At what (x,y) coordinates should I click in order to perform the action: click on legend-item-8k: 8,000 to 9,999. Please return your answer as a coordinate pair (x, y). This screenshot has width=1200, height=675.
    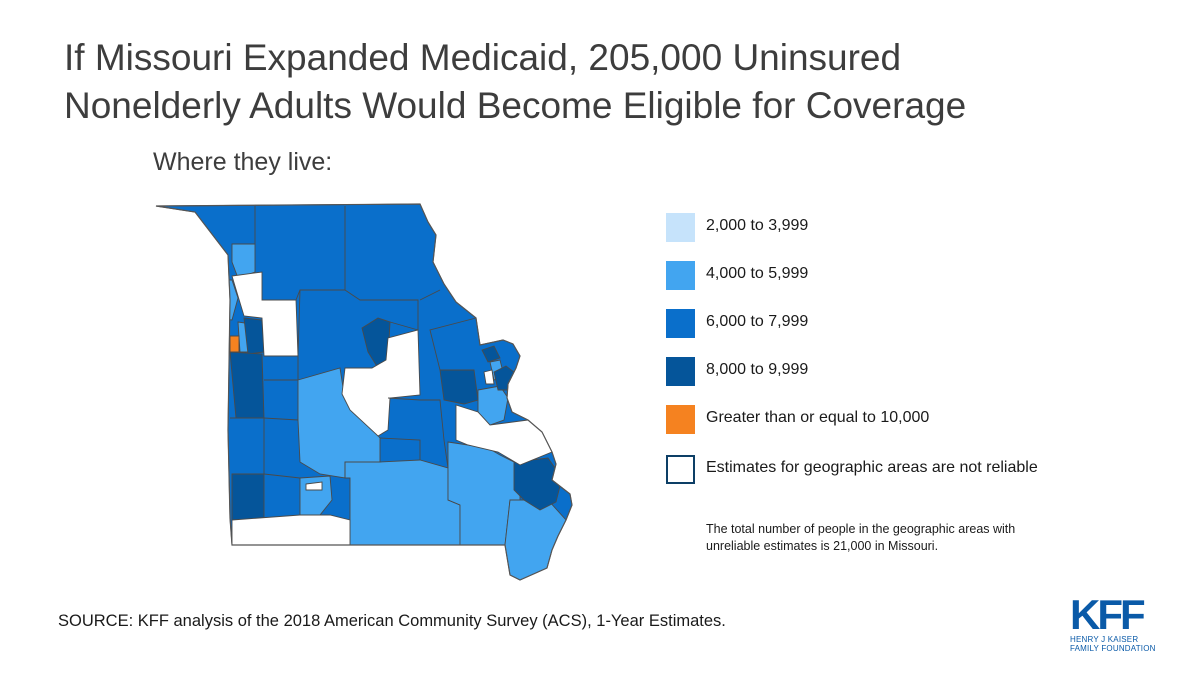
    Looking at the image, I should click on (876, 372).